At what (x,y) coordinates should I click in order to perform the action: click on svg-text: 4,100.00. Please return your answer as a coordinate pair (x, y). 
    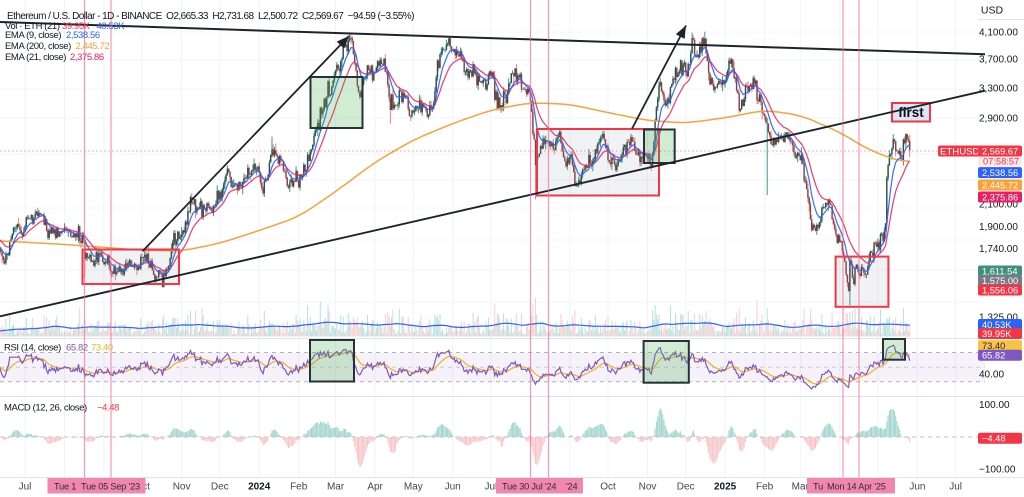
    Looking at the image, I should click on (998, 33).